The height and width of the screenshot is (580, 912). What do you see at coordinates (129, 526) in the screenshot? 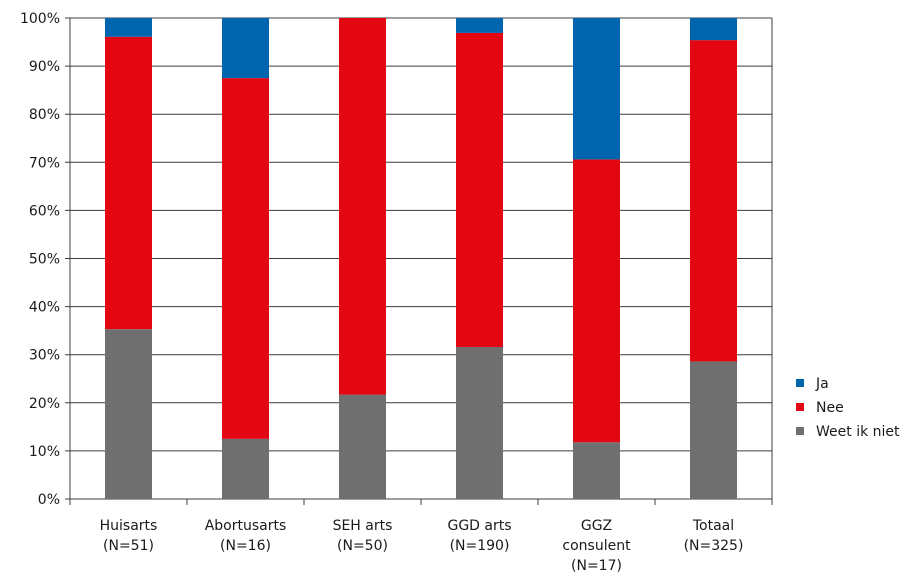
I see `x-category-label: Huisarts` at bounding box center [129, 526].